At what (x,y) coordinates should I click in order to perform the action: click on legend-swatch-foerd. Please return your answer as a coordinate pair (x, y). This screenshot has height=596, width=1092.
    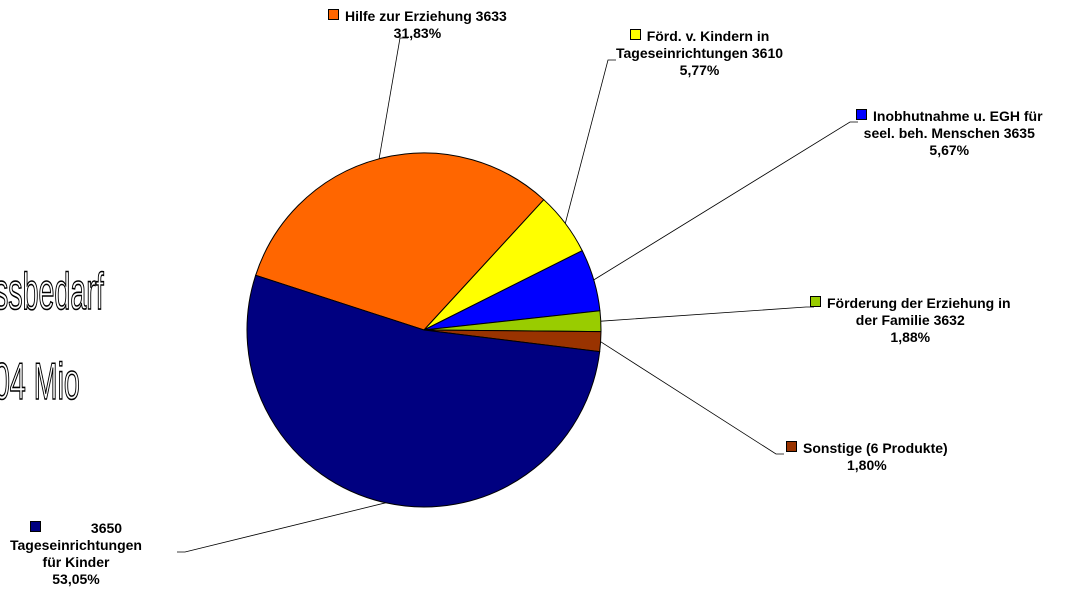
    Looking at the image, I should click on (635, 34).